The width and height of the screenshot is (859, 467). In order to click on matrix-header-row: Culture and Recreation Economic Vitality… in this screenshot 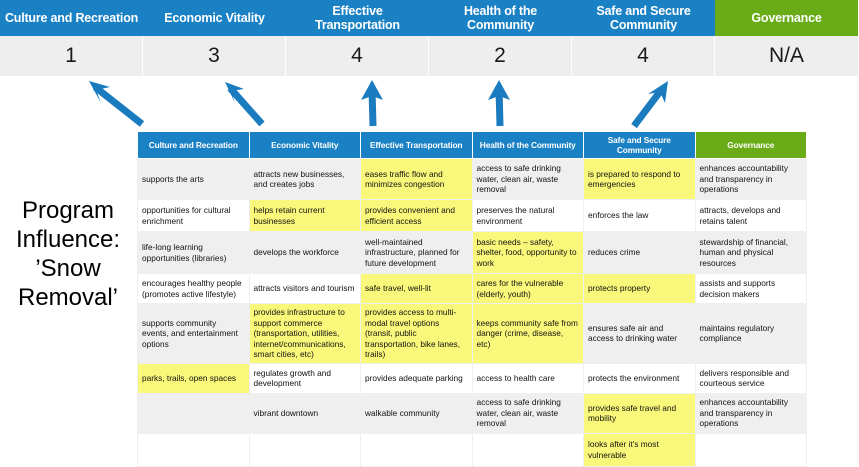, I will do `click(472, 145)`.